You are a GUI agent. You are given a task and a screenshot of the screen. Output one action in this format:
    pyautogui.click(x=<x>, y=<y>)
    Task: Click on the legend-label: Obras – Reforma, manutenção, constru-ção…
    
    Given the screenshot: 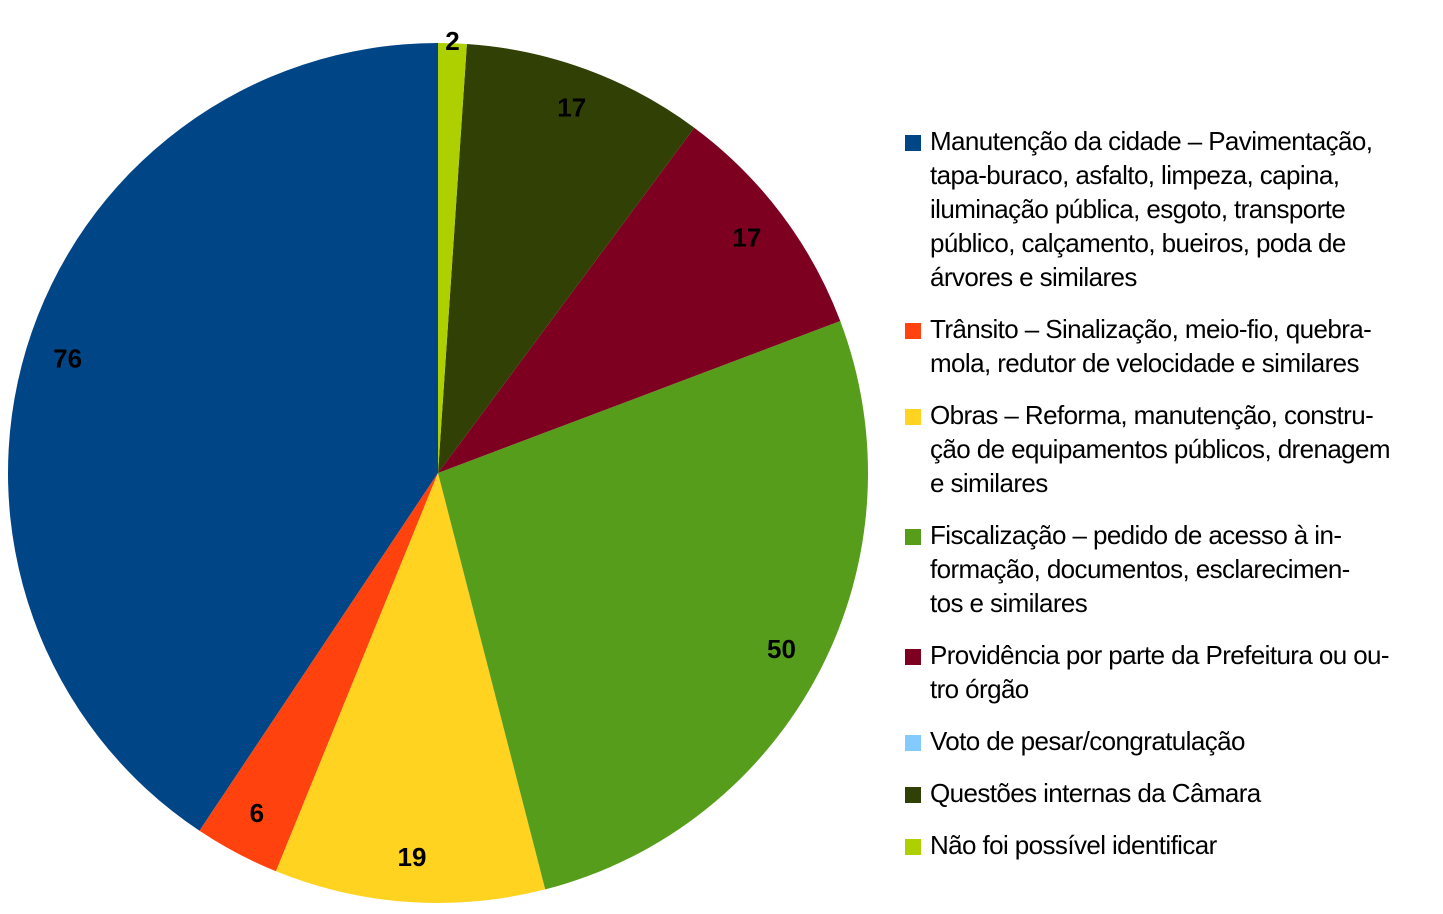 What is the action you would take?
    pyautogui.click(x=1160, y=449)
    